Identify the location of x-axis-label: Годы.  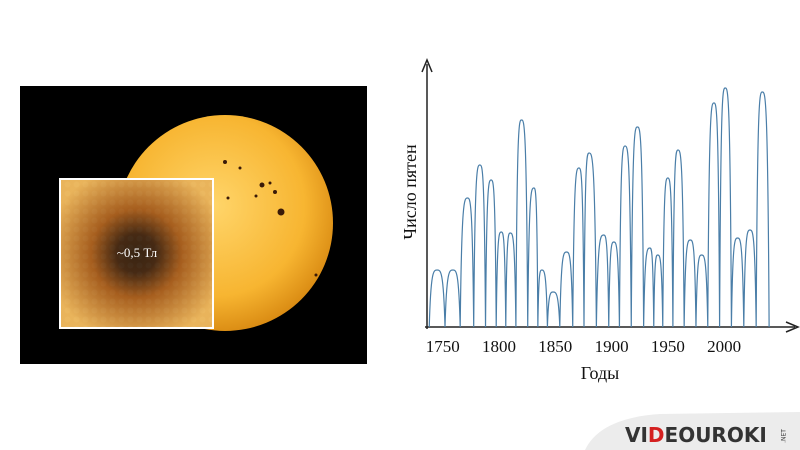
(600, 373).